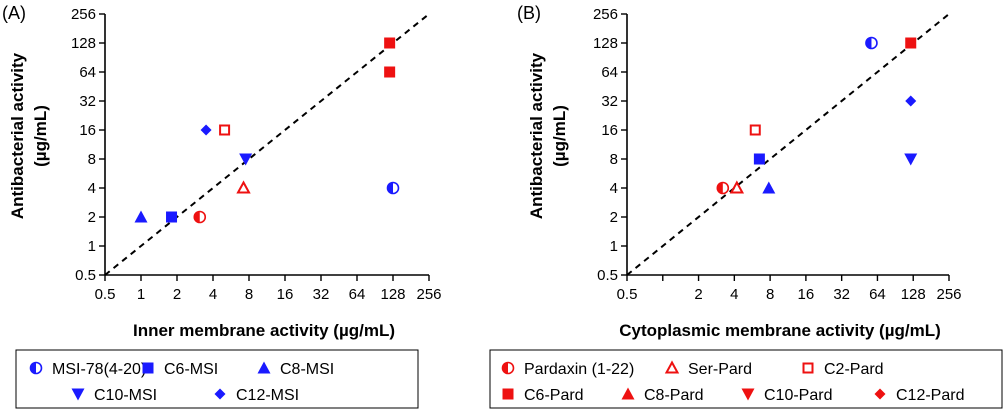  I want to click on panel-b-y-tick-label: 0.5, so click(607, 275).